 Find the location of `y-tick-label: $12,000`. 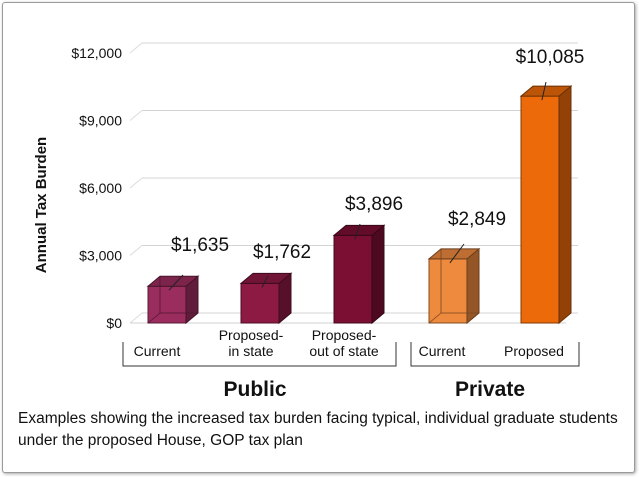

y-tick-label: $12,000 is located at coordinates (96, 53).